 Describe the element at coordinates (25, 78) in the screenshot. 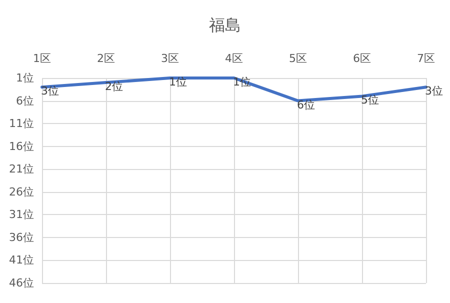

I see `y-tick-label: 1位` at that location.